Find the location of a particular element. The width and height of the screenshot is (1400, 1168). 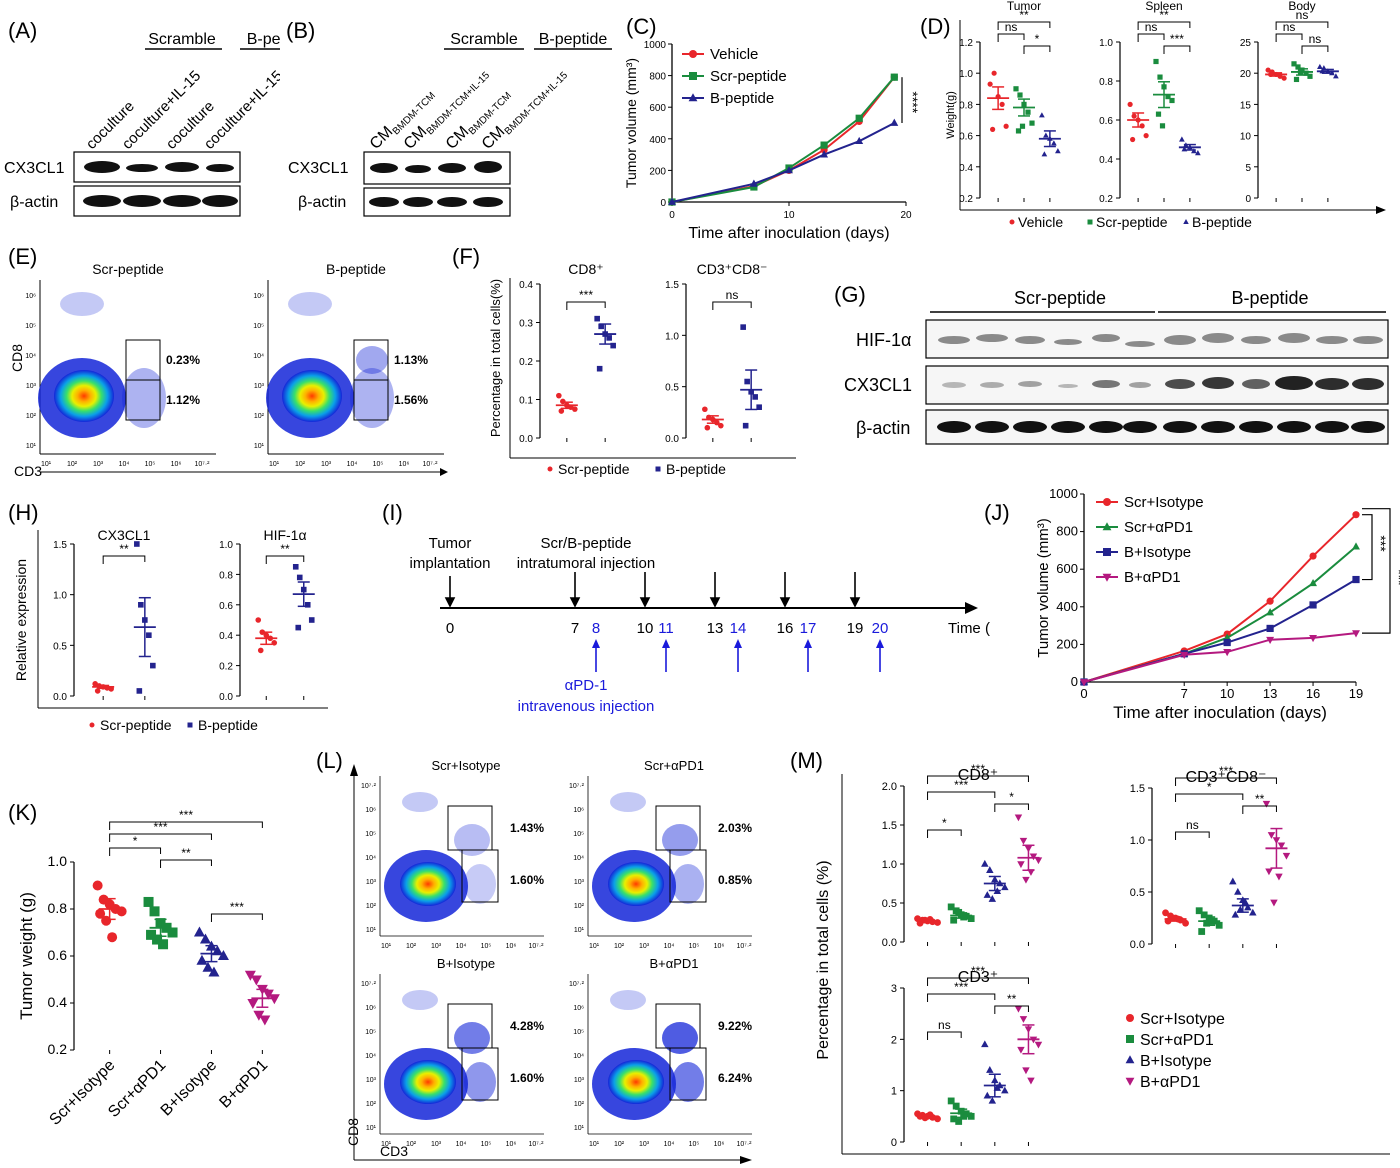

y-tick-label: 0.8 is located at coordinates (966, 105).